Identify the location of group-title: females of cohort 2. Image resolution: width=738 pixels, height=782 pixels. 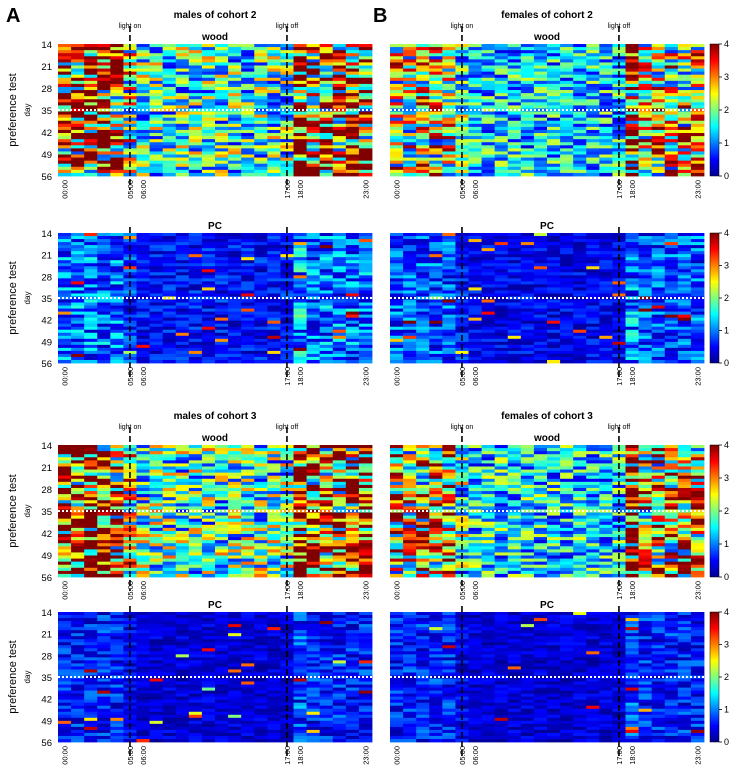
(547, 15).